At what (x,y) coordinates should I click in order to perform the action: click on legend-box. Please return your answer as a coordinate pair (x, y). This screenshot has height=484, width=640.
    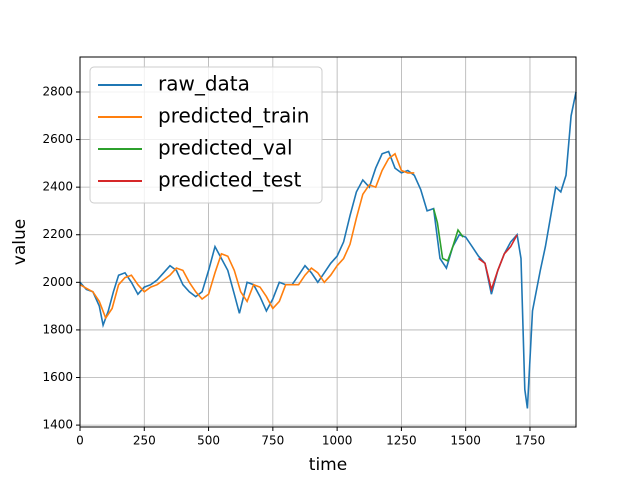
    Looking at the image, I should click on (206, 135).